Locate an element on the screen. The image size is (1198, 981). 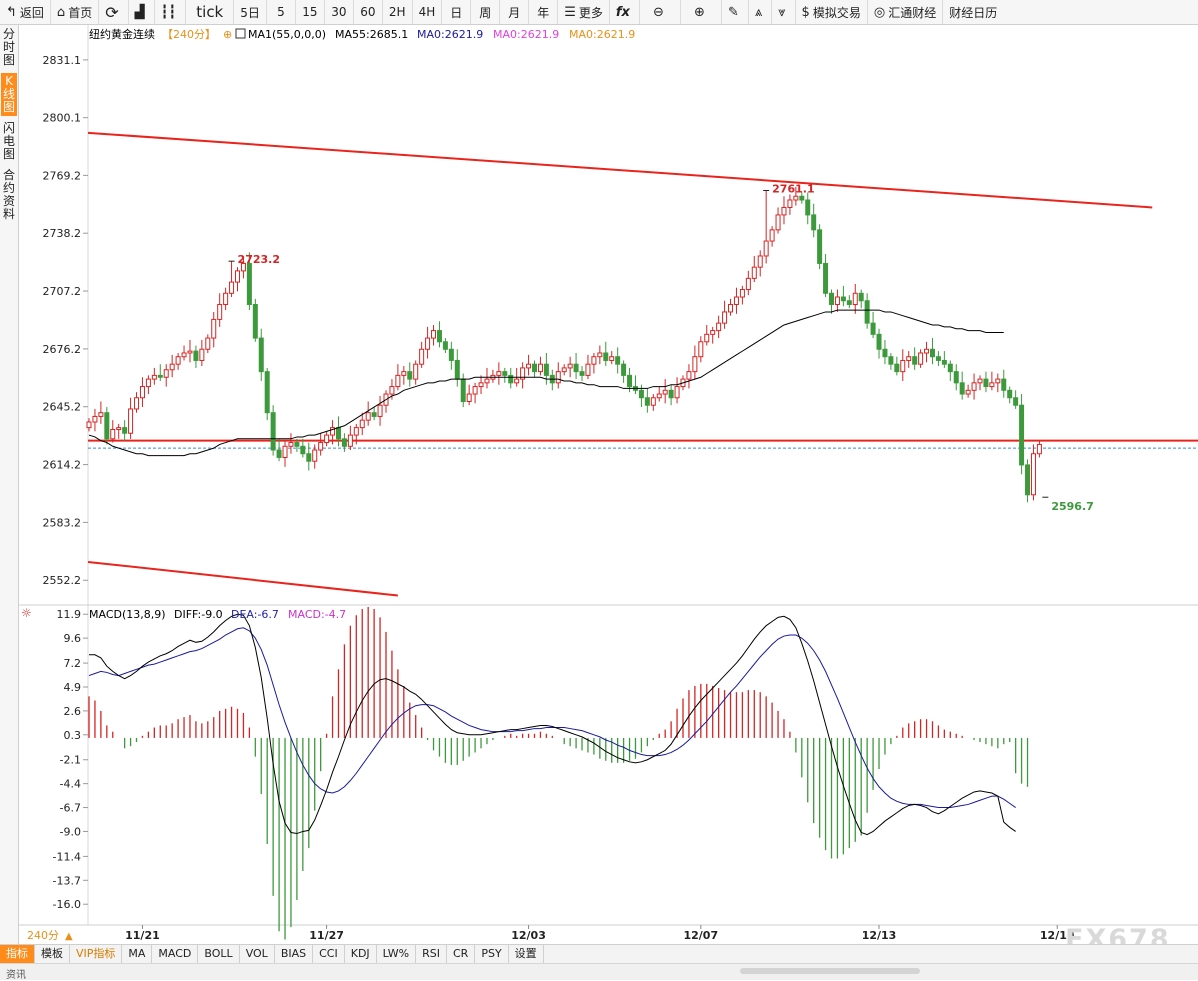
fx-news-button: ◎ 汇通财经 is located at coordinates (906, 12).